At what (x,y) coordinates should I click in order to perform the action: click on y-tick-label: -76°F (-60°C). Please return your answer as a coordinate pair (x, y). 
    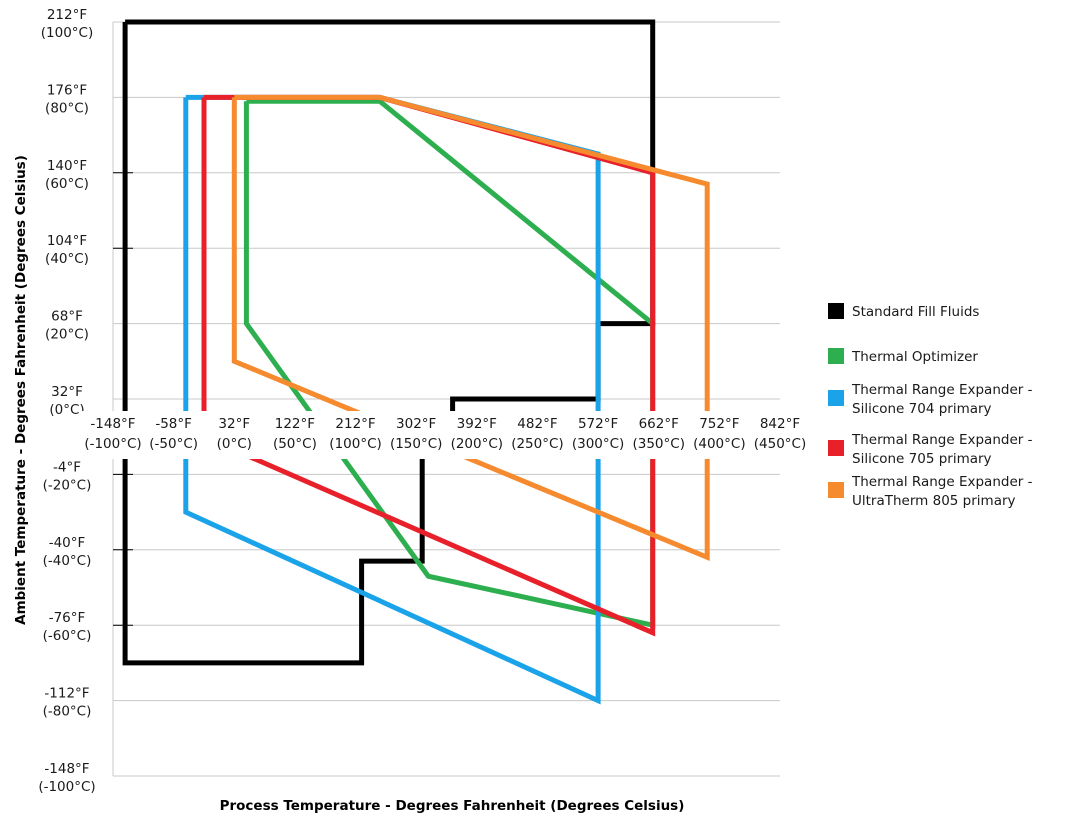
    Looking at the image, I should click on (67, 627).